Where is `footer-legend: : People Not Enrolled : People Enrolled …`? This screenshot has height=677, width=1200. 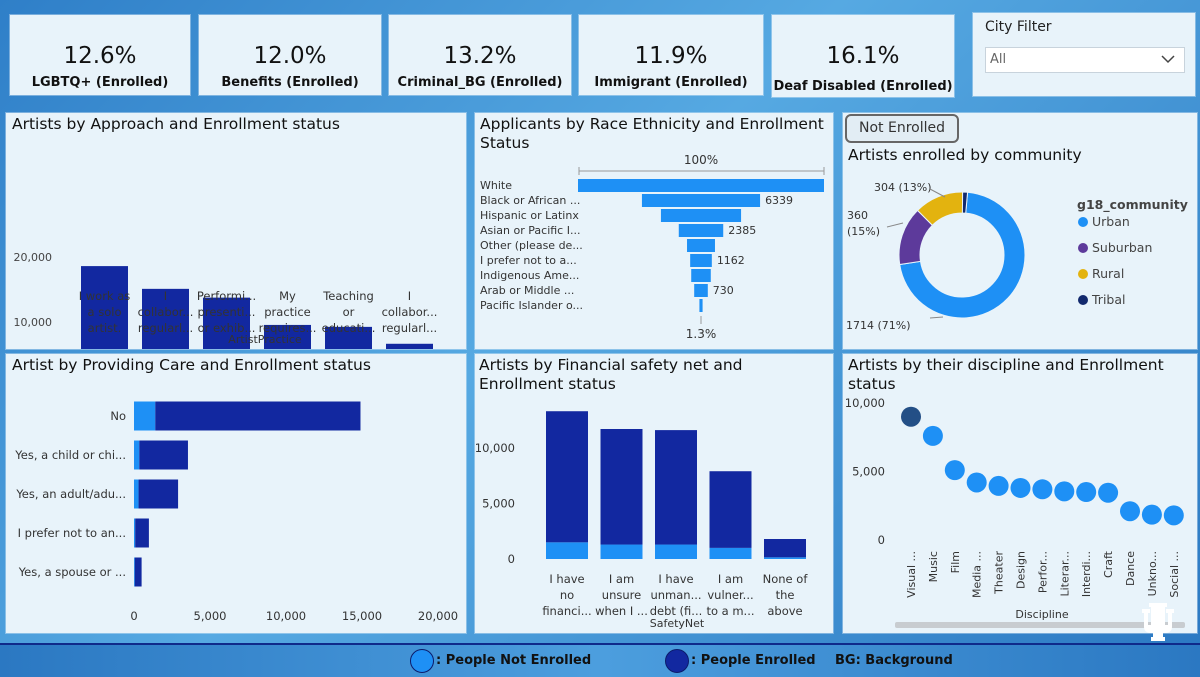
footer-legend: : People Not Enrolled : People Enrolled … is located at coordinates (600, 660).